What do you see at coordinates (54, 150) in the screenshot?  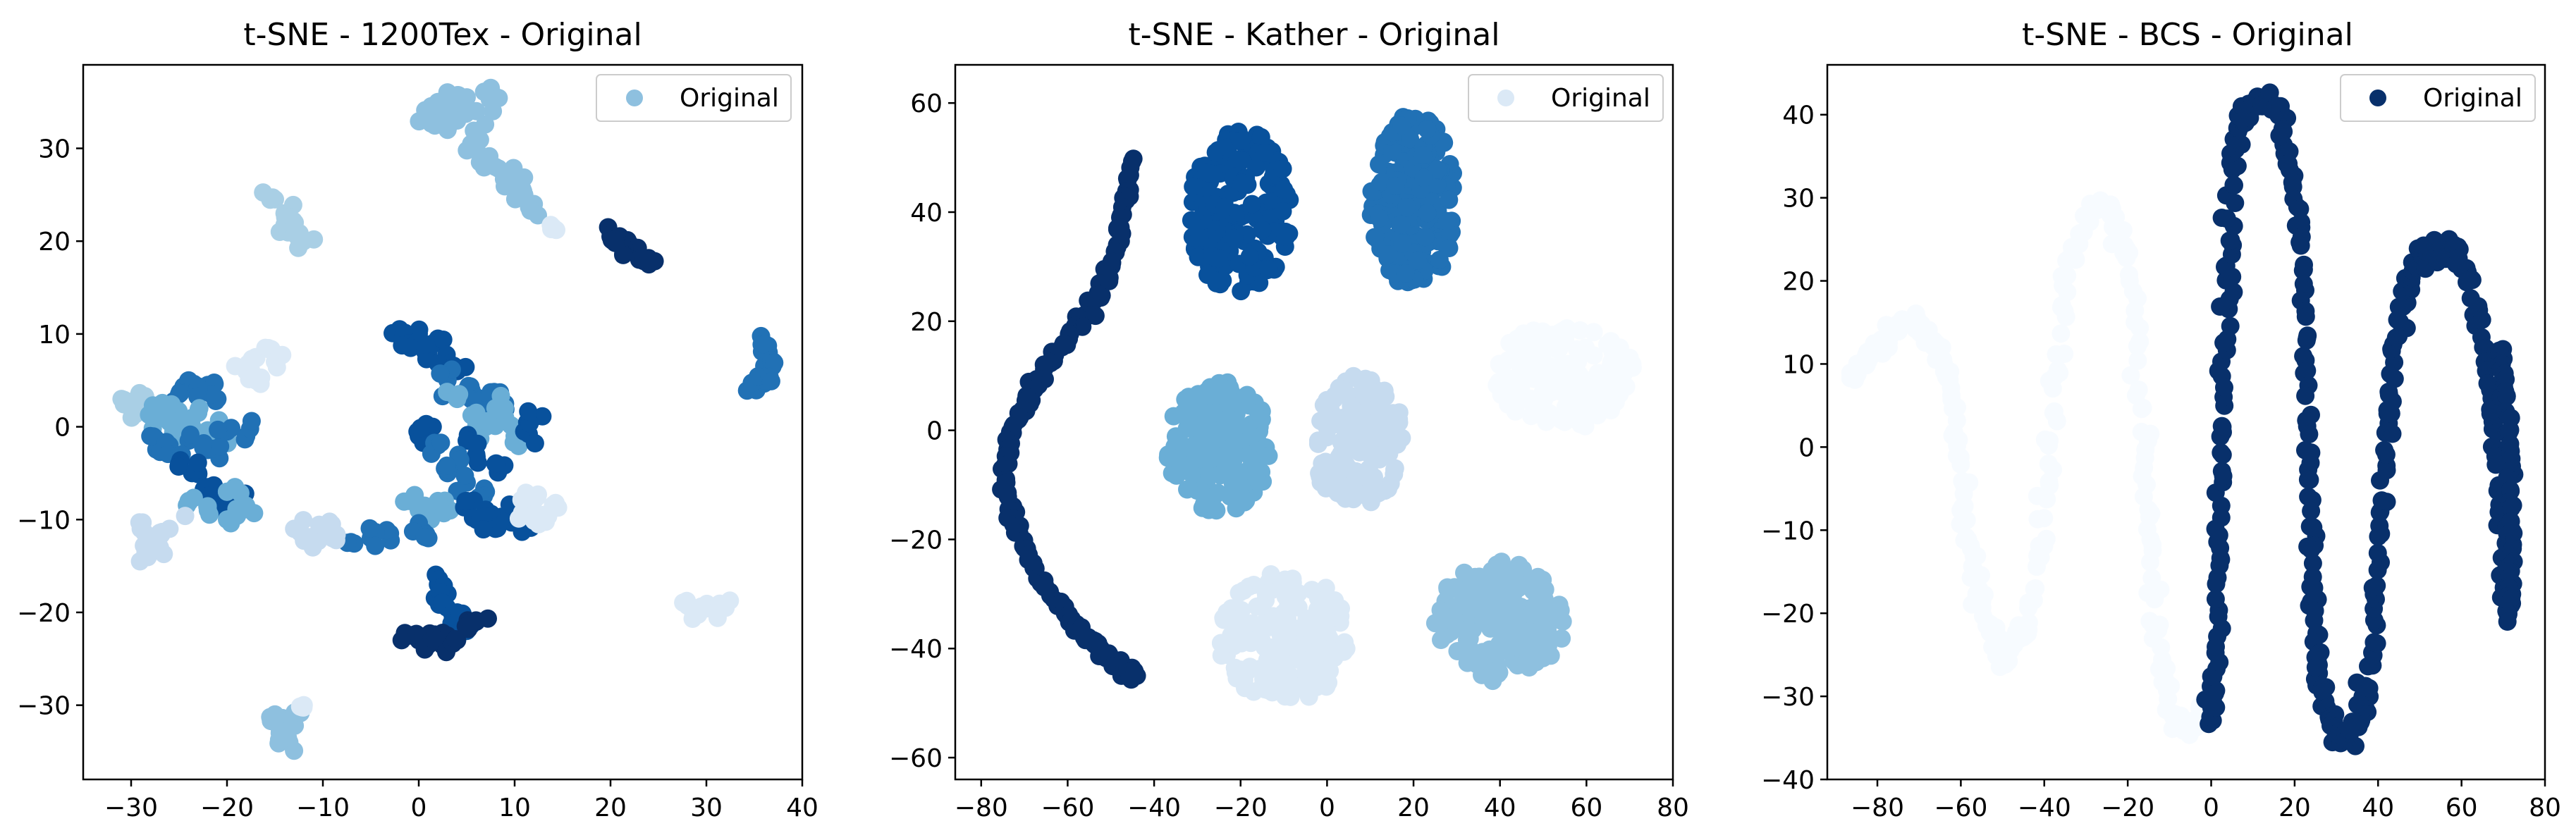 I see `y-tick-label: 30` at bounding box center [54, 150].